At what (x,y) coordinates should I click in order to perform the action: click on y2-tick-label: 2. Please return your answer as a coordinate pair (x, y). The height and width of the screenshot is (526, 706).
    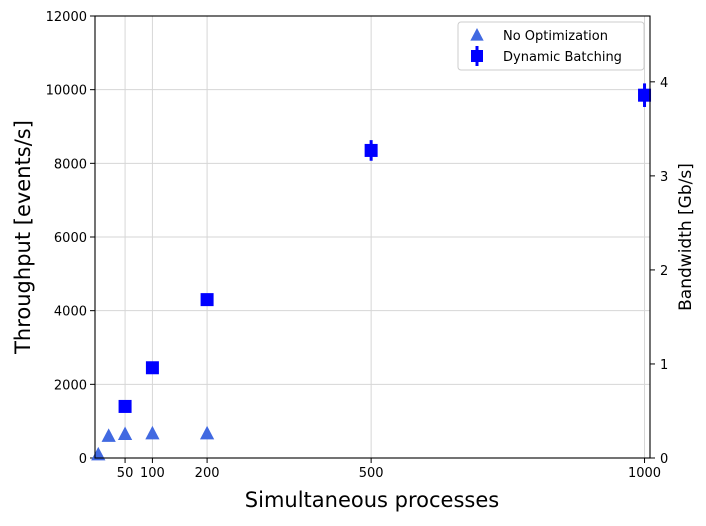
    Looking at the image, I should click on (664, 271).